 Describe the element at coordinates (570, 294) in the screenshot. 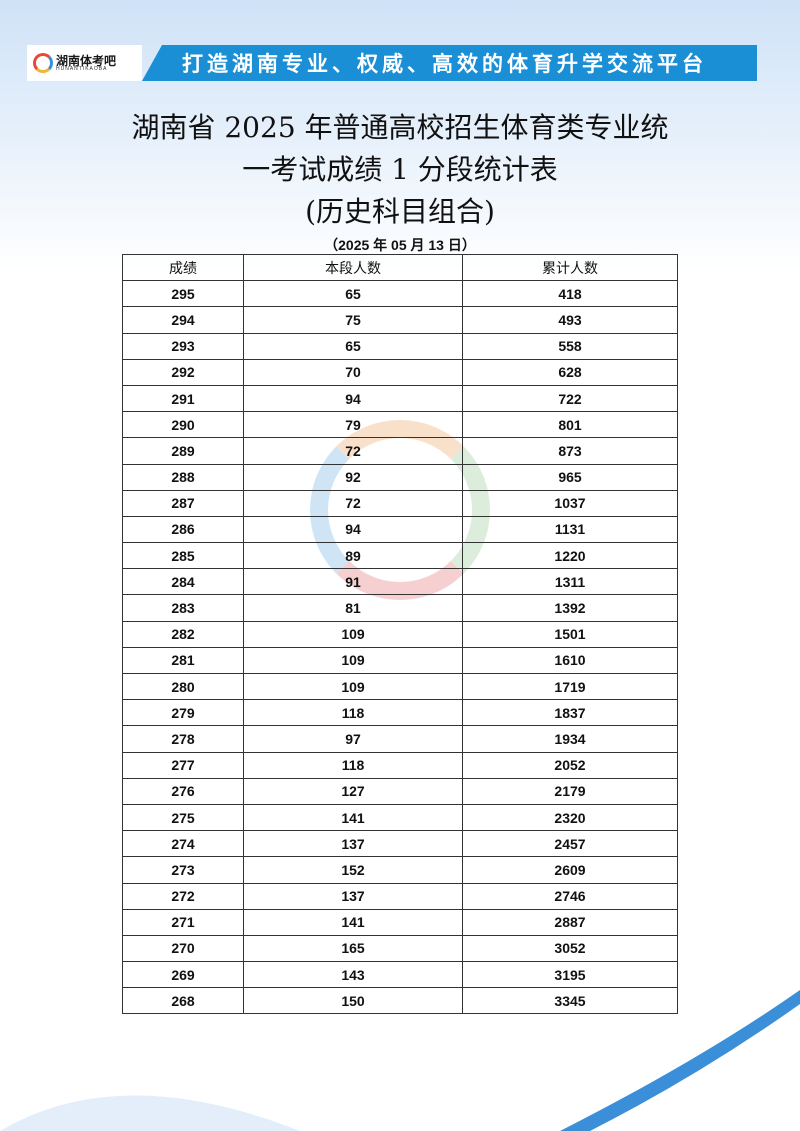

I see `cell-cumulative-count: 418` at that location.